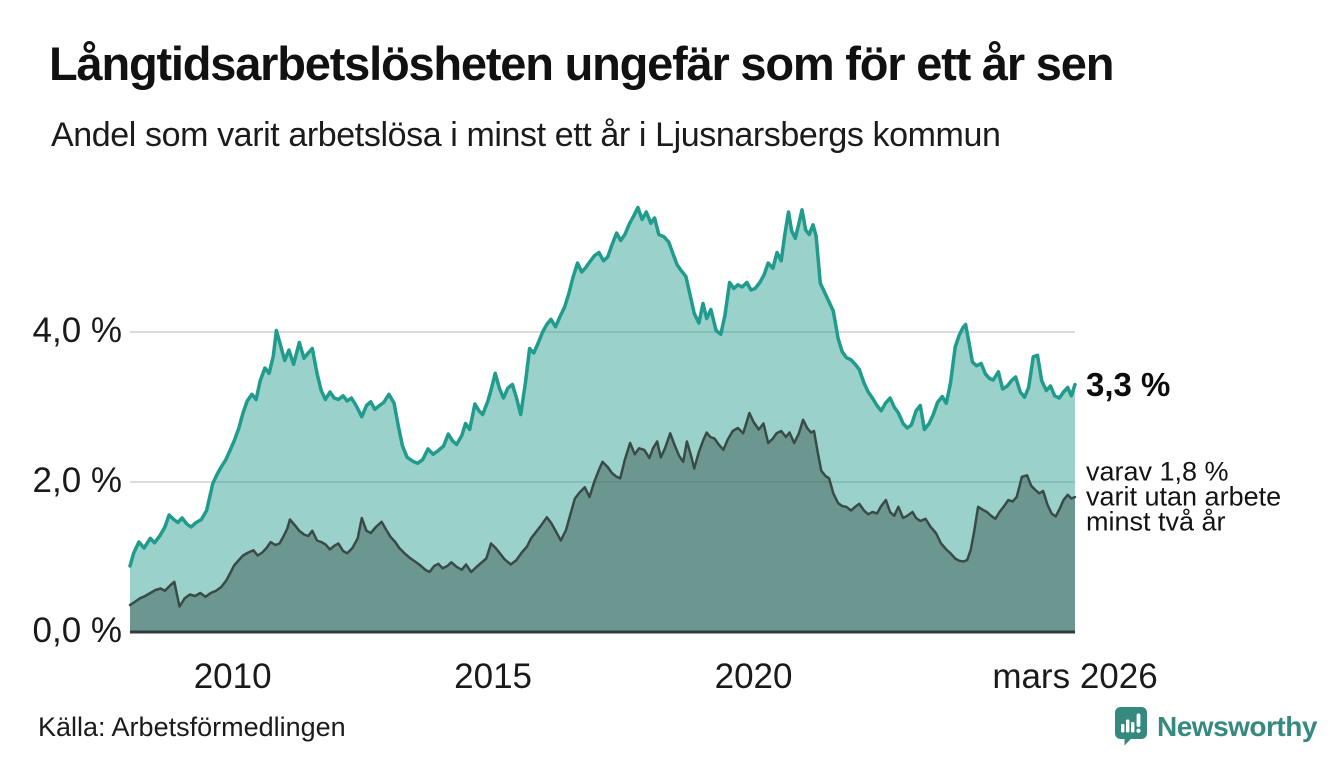 The image size is (1340, 780). What do you see at coordinates (77, 331) in the screenshot?
I see `y-tick-label-4: 4,0 %` at bounding box center [77, 331].